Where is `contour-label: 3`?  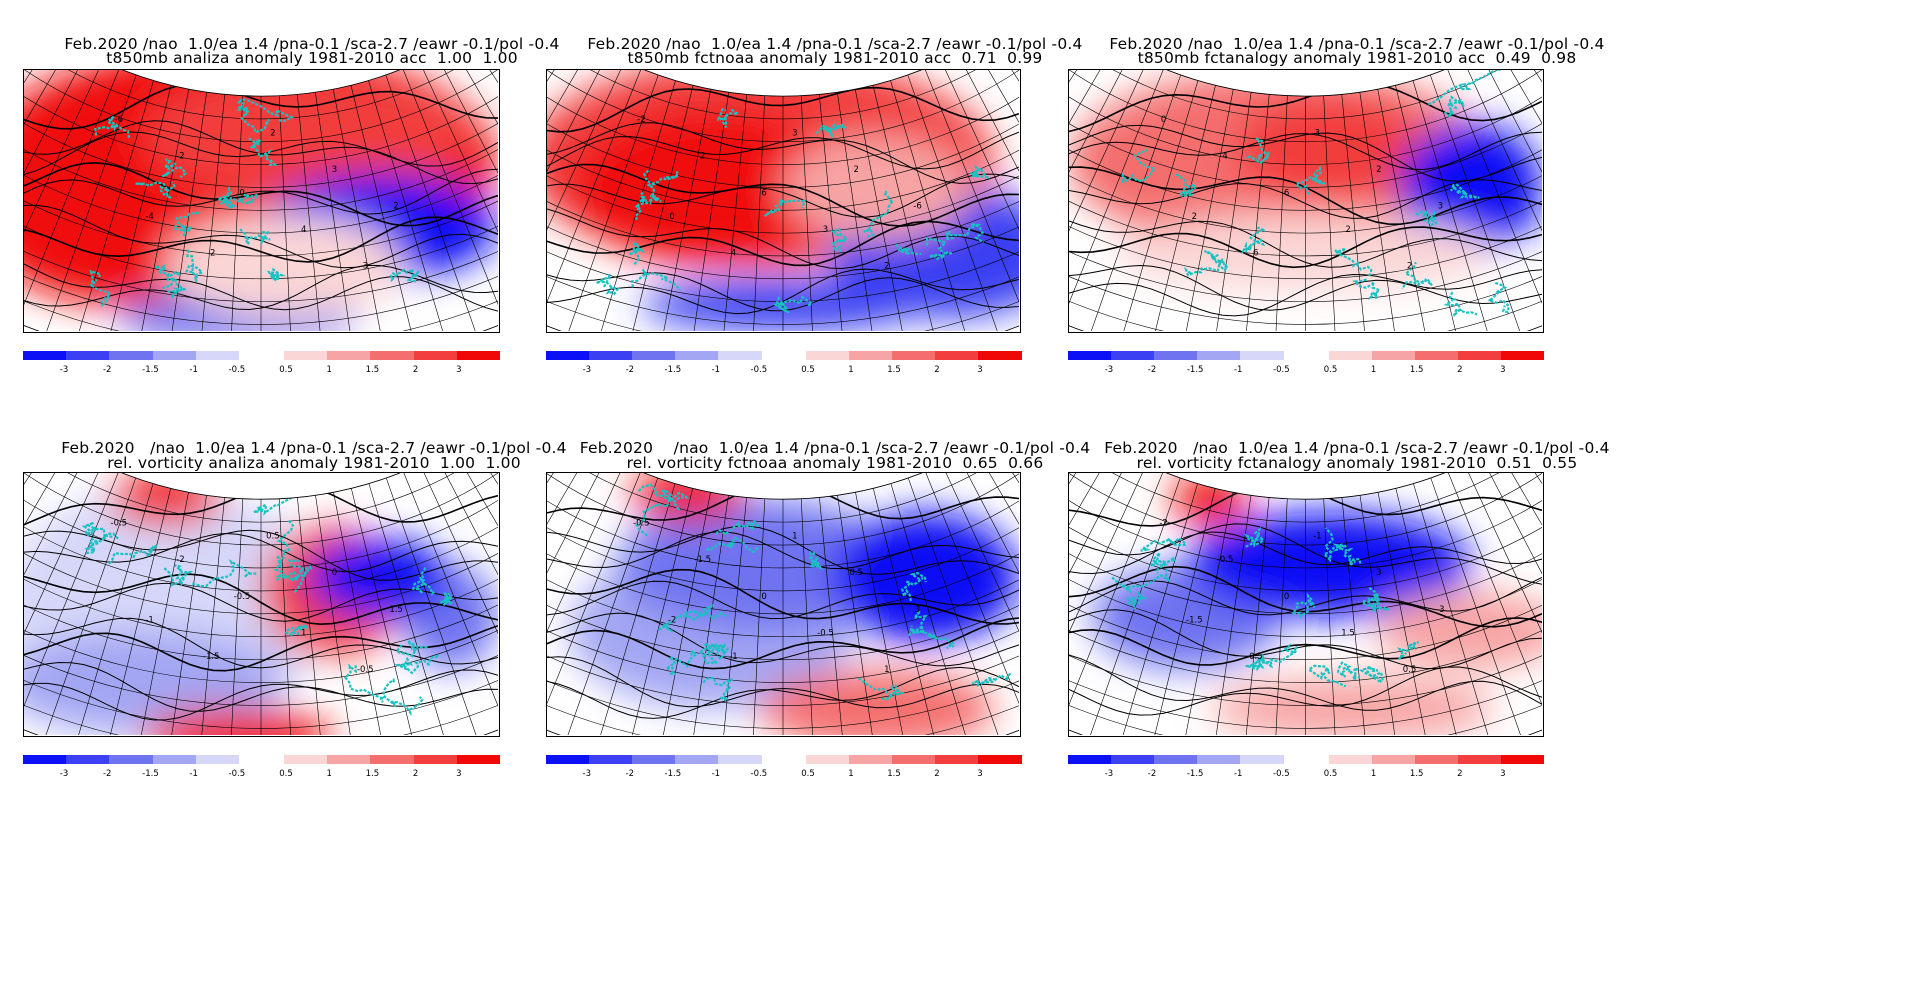
contour-label: 3 is located at coordinates (365, 266).